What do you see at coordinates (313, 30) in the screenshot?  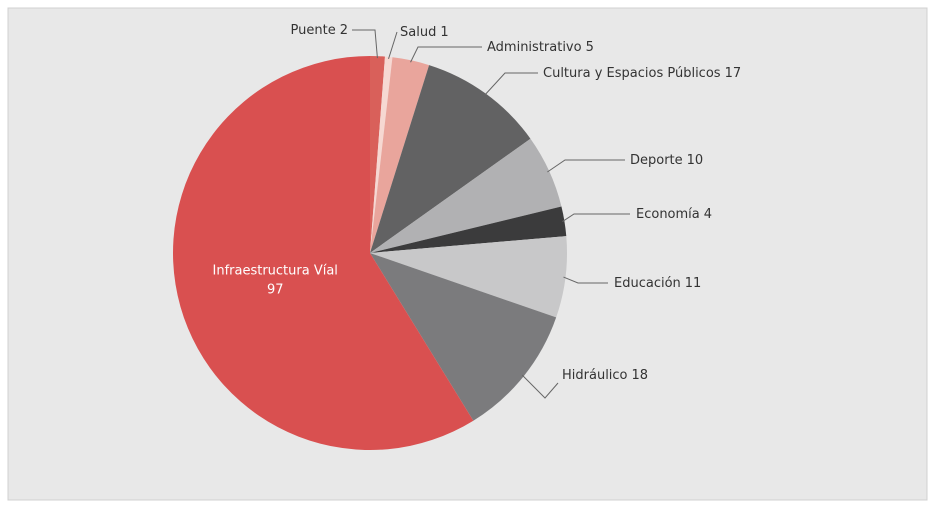 I see `slice-label-category: Puente` at bounding box center [313, 30].